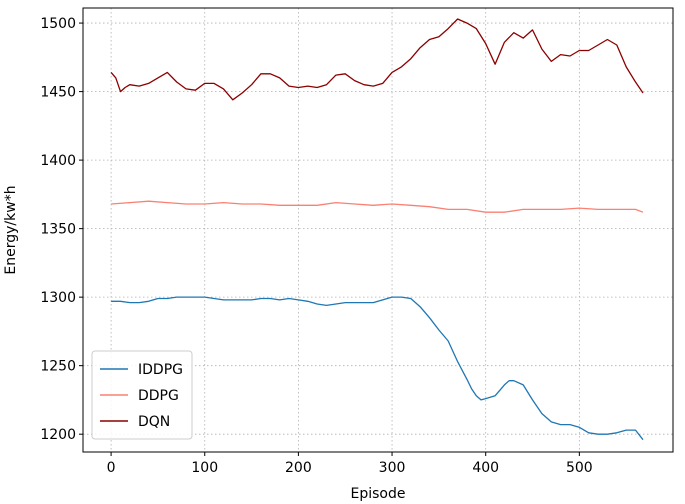 Image resolution: width=685 pixels, height=504 pixels. What do you see at coordinates (158, 396) in the screenshot?
I see `legend-label-ddpg: DDPG` at bounding box center [158, 396].